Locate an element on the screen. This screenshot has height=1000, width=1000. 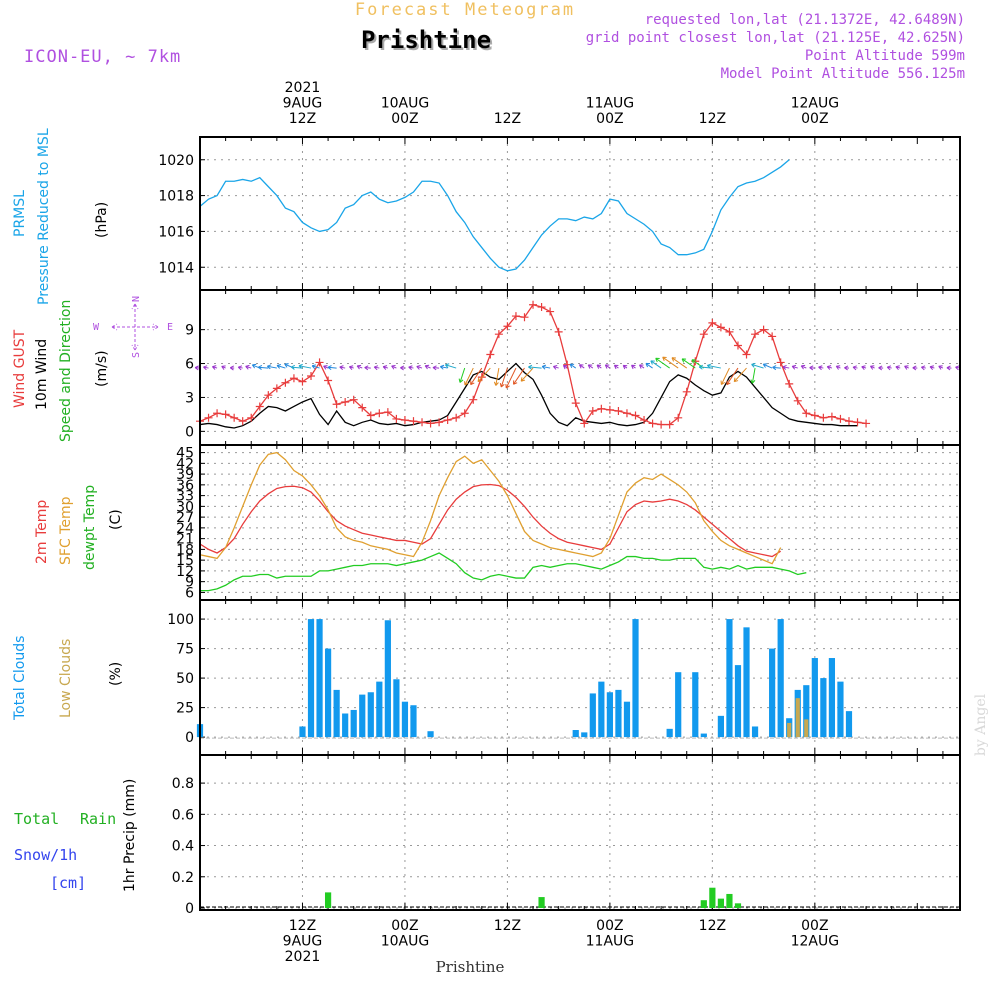
top-time-label: 10AUG is located at coordinates (405, 104).